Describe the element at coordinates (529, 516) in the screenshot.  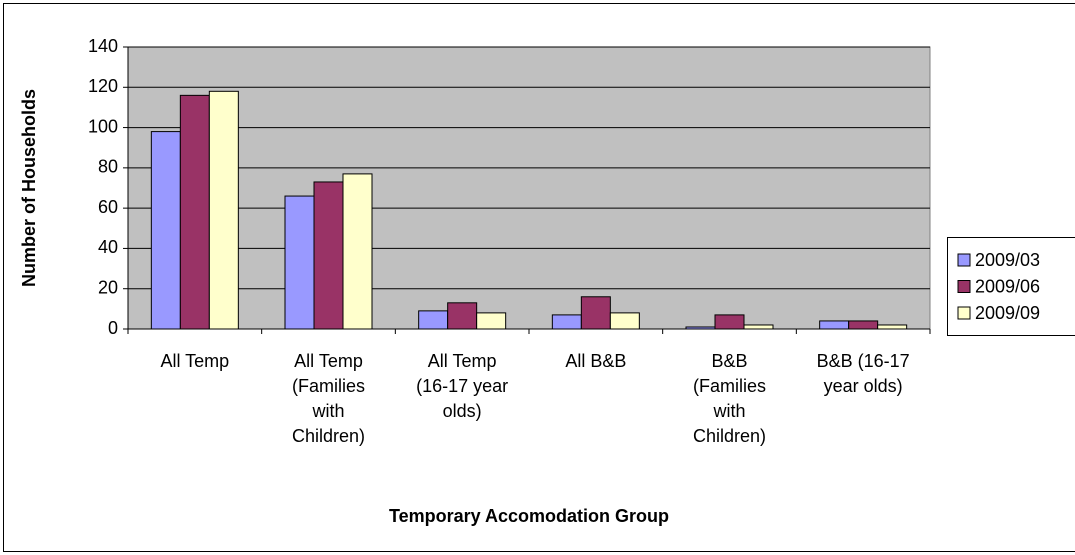
I see `x-axis-title: Temporary Accomodation Group` at that location.